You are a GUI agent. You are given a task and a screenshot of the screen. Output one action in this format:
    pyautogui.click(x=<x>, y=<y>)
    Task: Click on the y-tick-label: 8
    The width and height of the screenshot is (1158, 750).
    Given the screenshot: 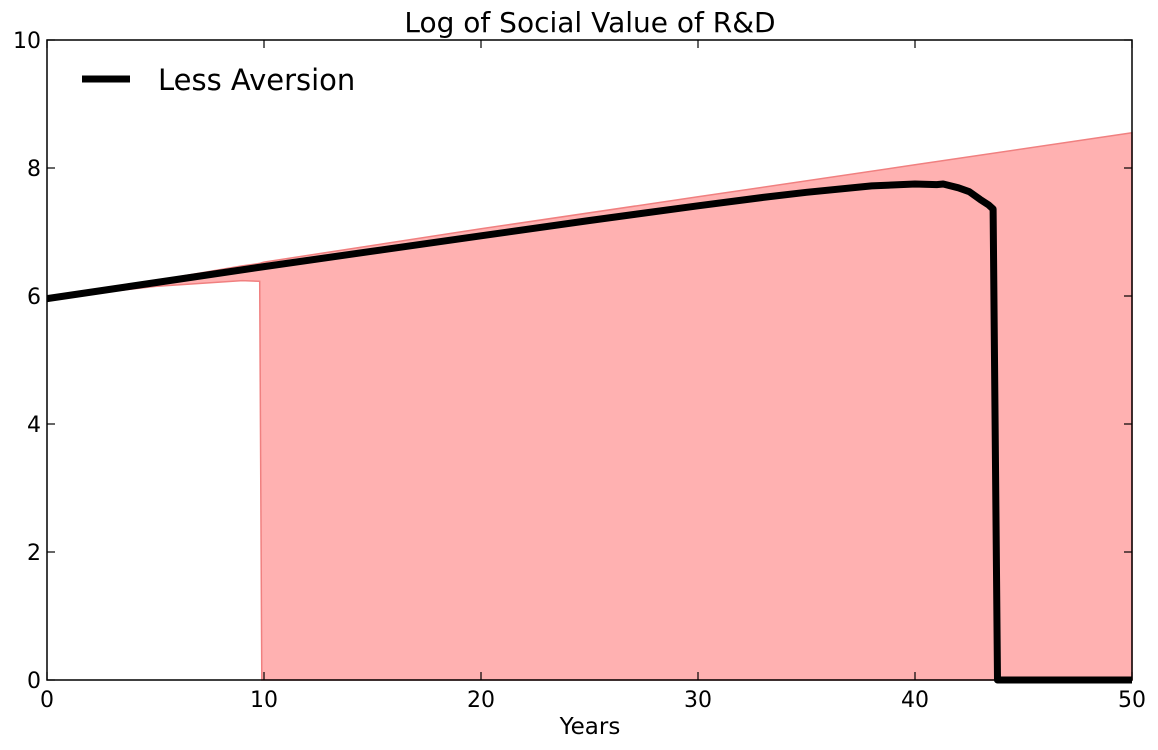 What is the action you would take?
    pyautogui.click(x=34, y=169)
    